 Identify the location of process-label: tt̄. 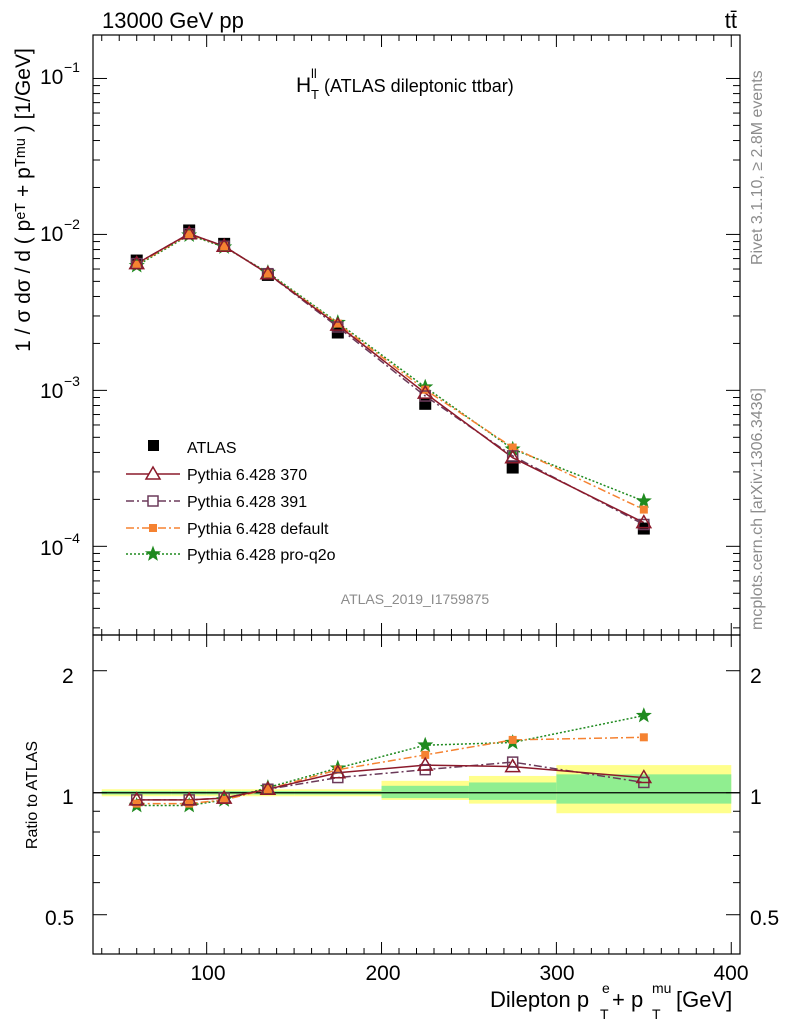
(731, 20).